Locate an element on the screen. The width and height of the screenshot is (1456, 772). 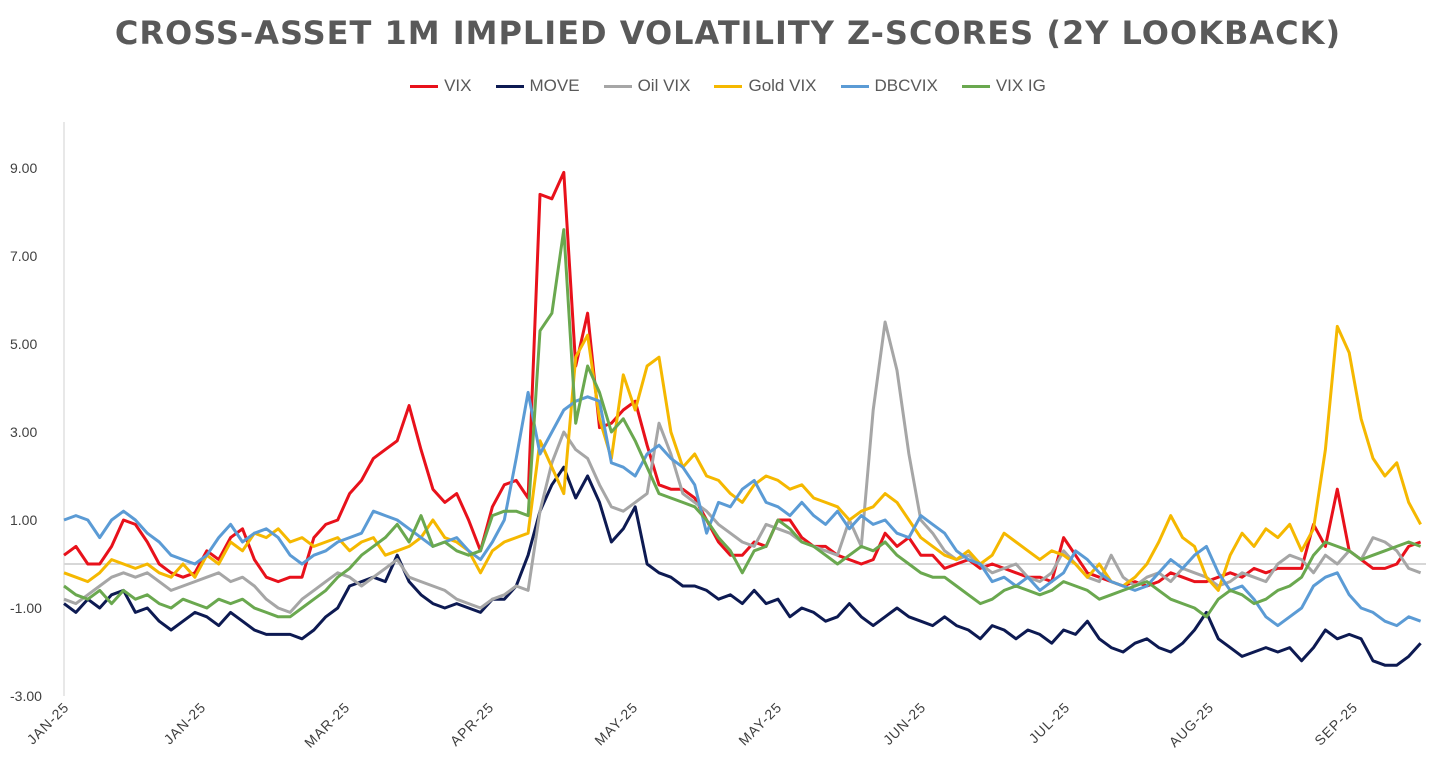
legend-label: VIX is located at coordinates (458, 85).